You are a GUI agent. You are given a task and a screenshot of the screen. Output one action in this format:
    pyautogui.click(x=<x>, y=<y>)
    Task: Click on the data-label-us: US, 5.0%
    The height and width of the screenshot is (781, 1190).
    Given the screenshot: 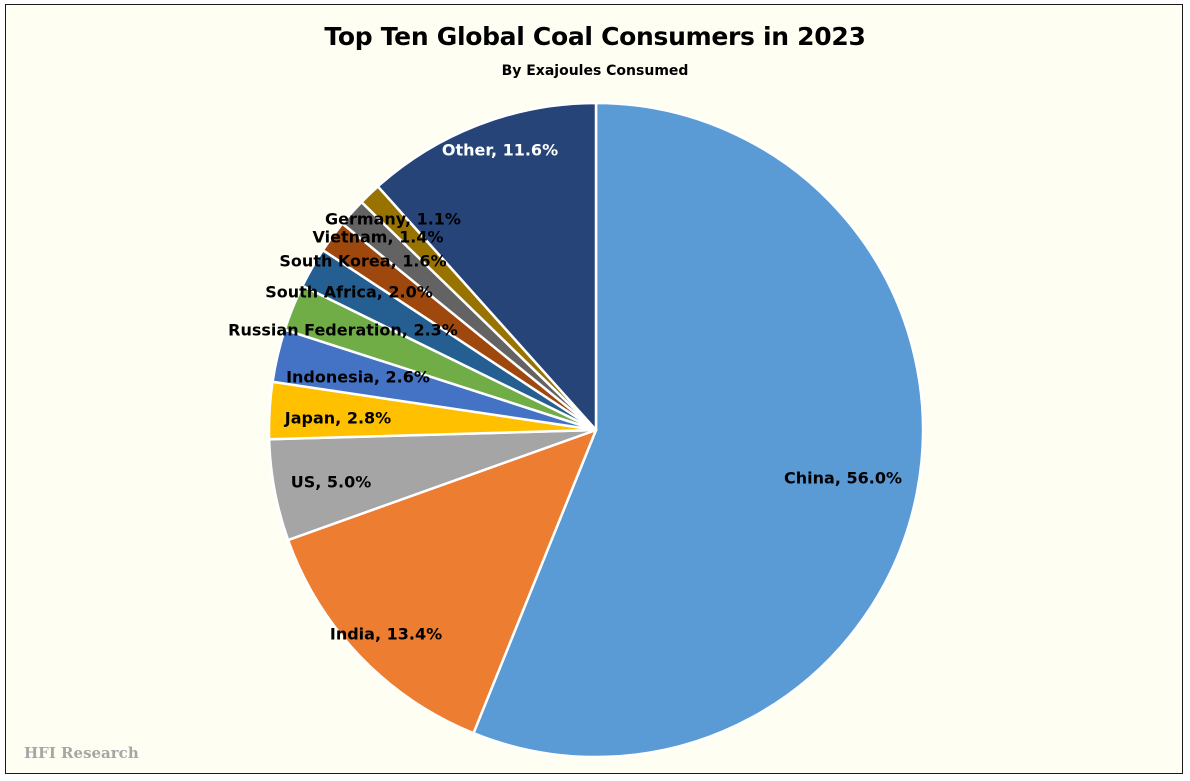 What is the action you would take?
    pyautogui.click(x=331, y=482)
    